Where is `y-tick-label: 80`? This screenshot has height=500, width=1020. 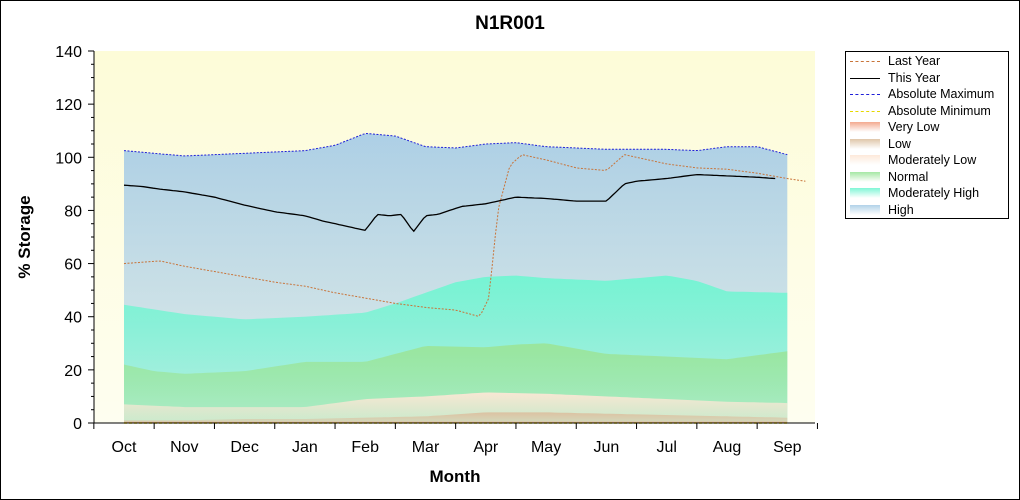
y-tick-label: 80 is located at coordinates (73, 211).